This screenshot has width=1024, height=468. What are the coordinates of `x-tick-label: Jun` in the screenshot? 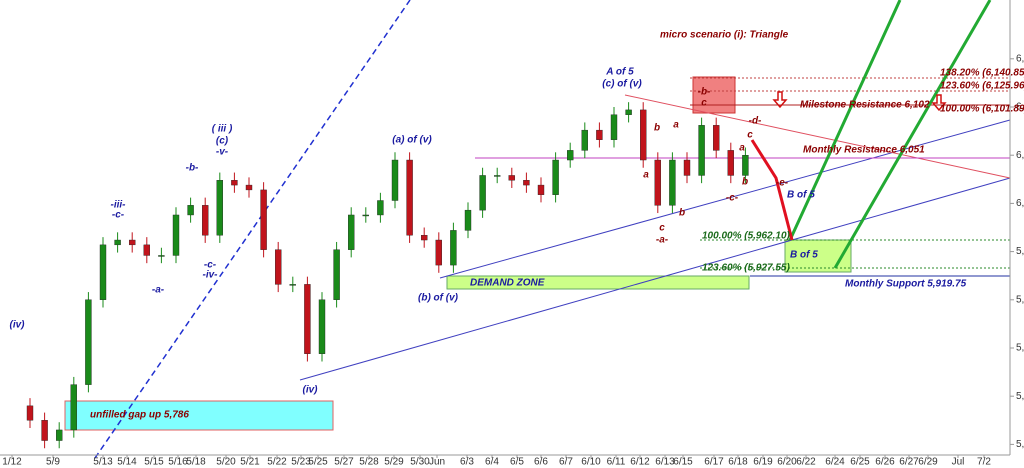 It's located at (437, 462).